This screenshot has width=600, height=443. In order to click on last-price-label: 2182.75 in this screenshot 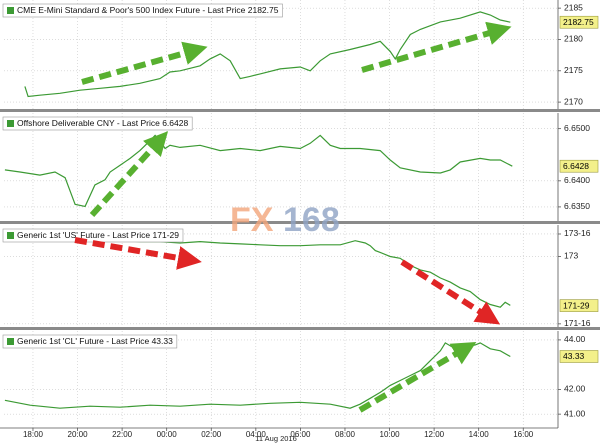, I will do `click(578, 22)`.